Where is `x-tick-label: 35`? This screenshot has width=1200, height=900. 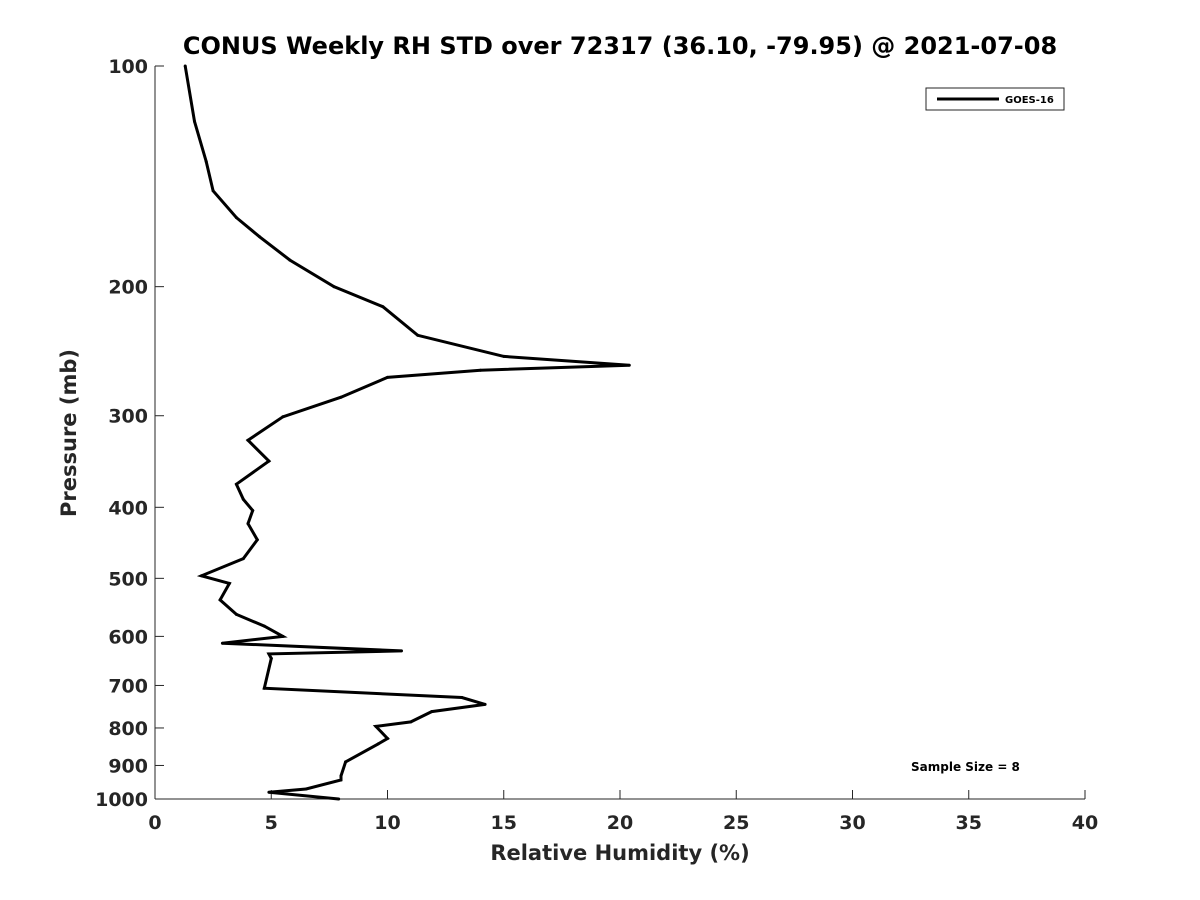 x-tick-label: 35 is located at coordinates (969, 823).